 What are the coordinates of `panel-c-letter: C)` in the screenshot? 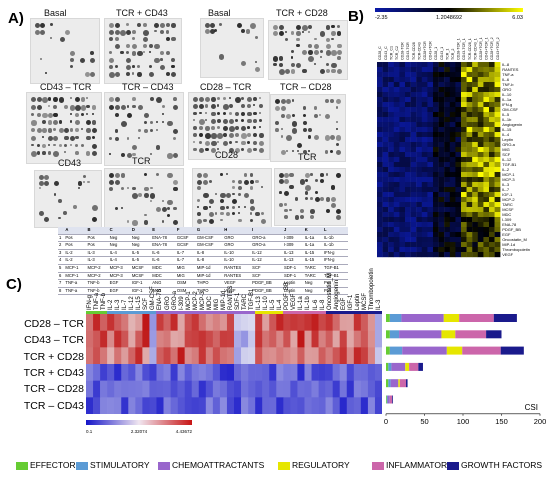 It's located at (14, 284).